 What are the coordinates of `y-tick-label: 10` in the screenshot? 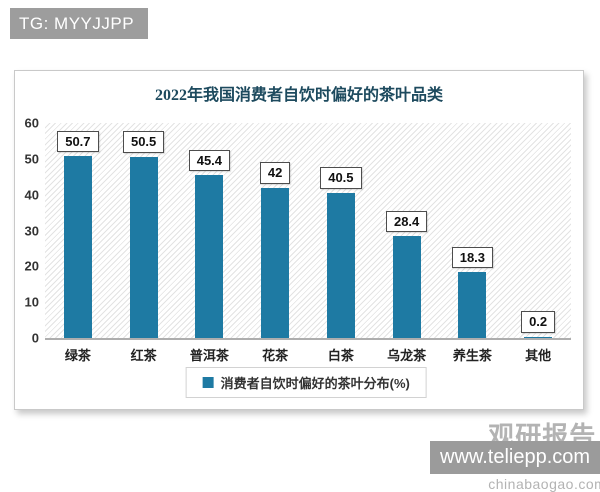 It's located at (31, 302).